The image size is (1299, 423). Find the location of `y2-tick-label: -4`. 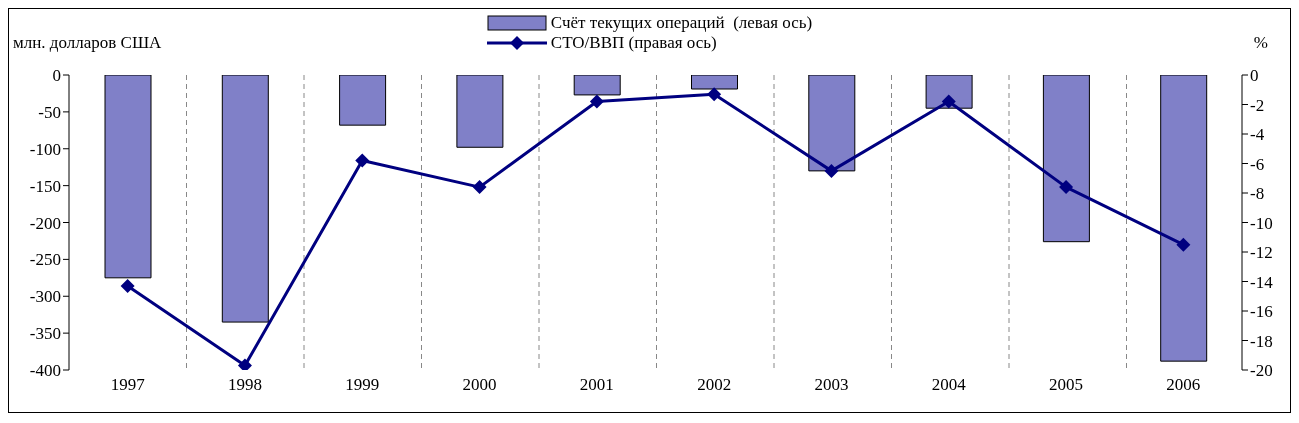

y2-tick-label: -4 is located at coordinates (1257, 135).